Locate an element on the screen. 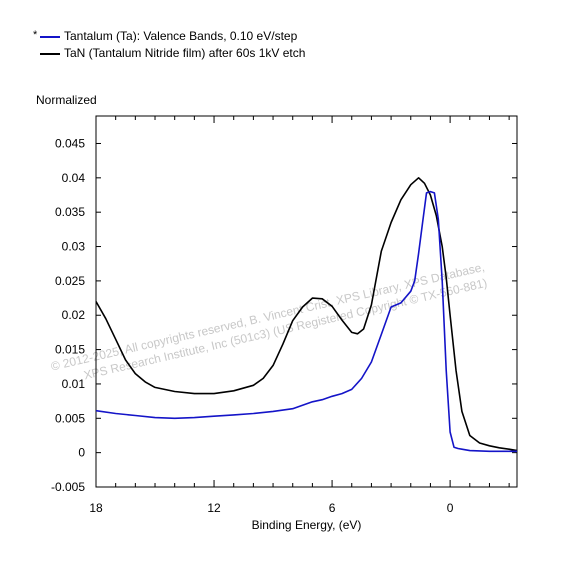 The width and height of the screenshot is (574, 563). y-tick-label: 0.01 is located at coordinates (74, 384).